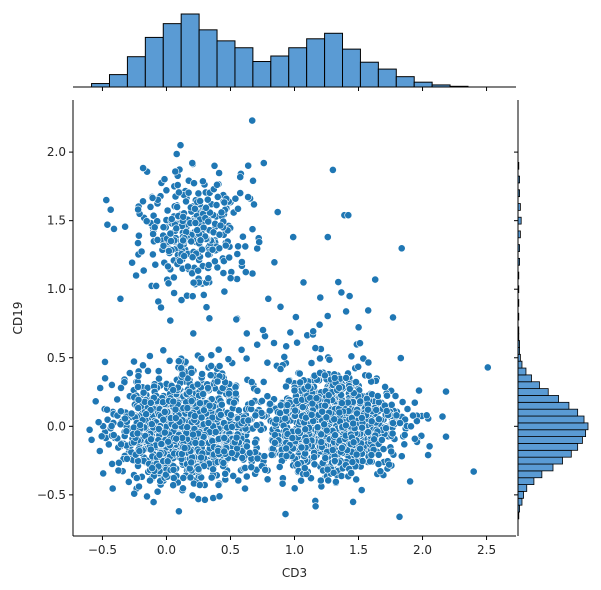 This screenshot has height=590, width=601. Describe the element at coordinates (18, 318) in the screenshot. I see `y-axis-label: CD19` at that location.